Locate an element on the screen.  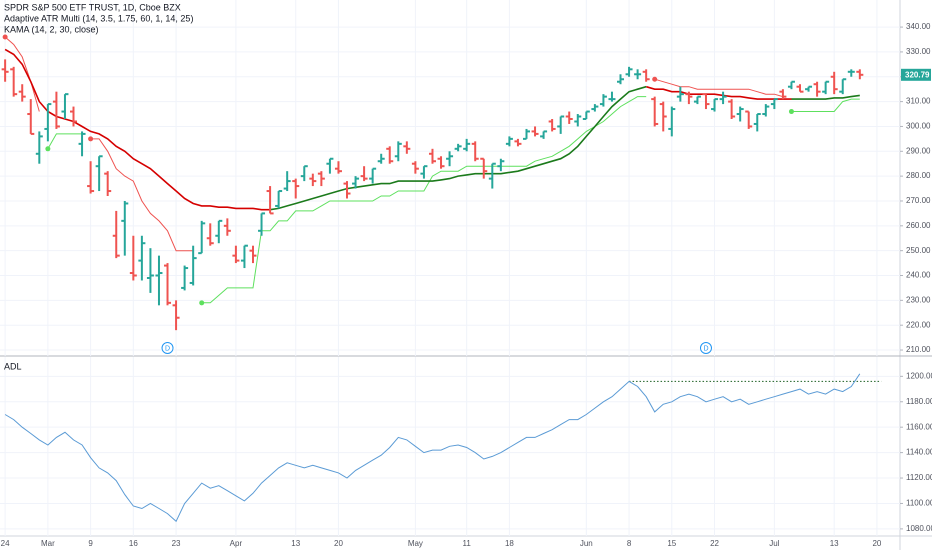
y-tick-label: 1120.00 is located at coordinates (919, 477).